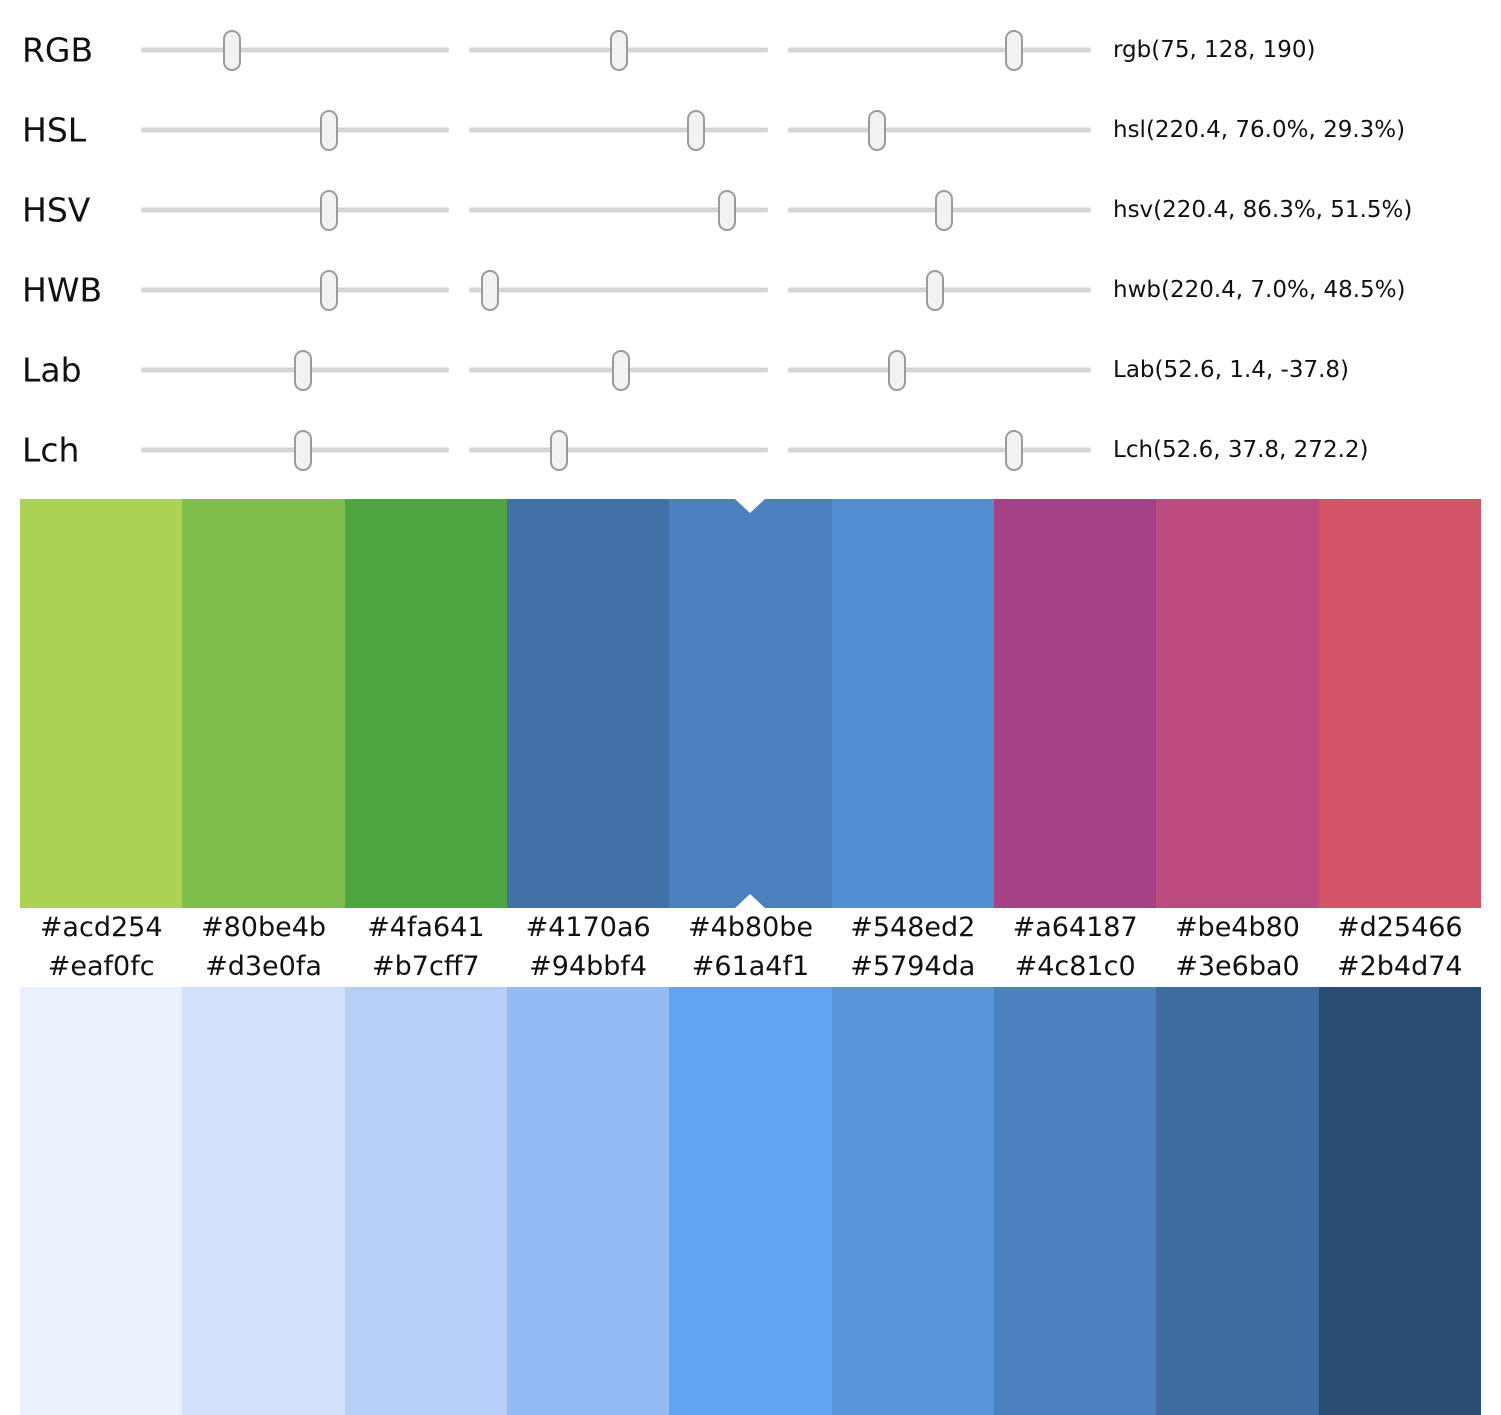  What do you see at coordinates (1399, 927) in the screenshot?
I see `hue-swatch-hex-label: #d25466` at bounding box center [1399, 927].